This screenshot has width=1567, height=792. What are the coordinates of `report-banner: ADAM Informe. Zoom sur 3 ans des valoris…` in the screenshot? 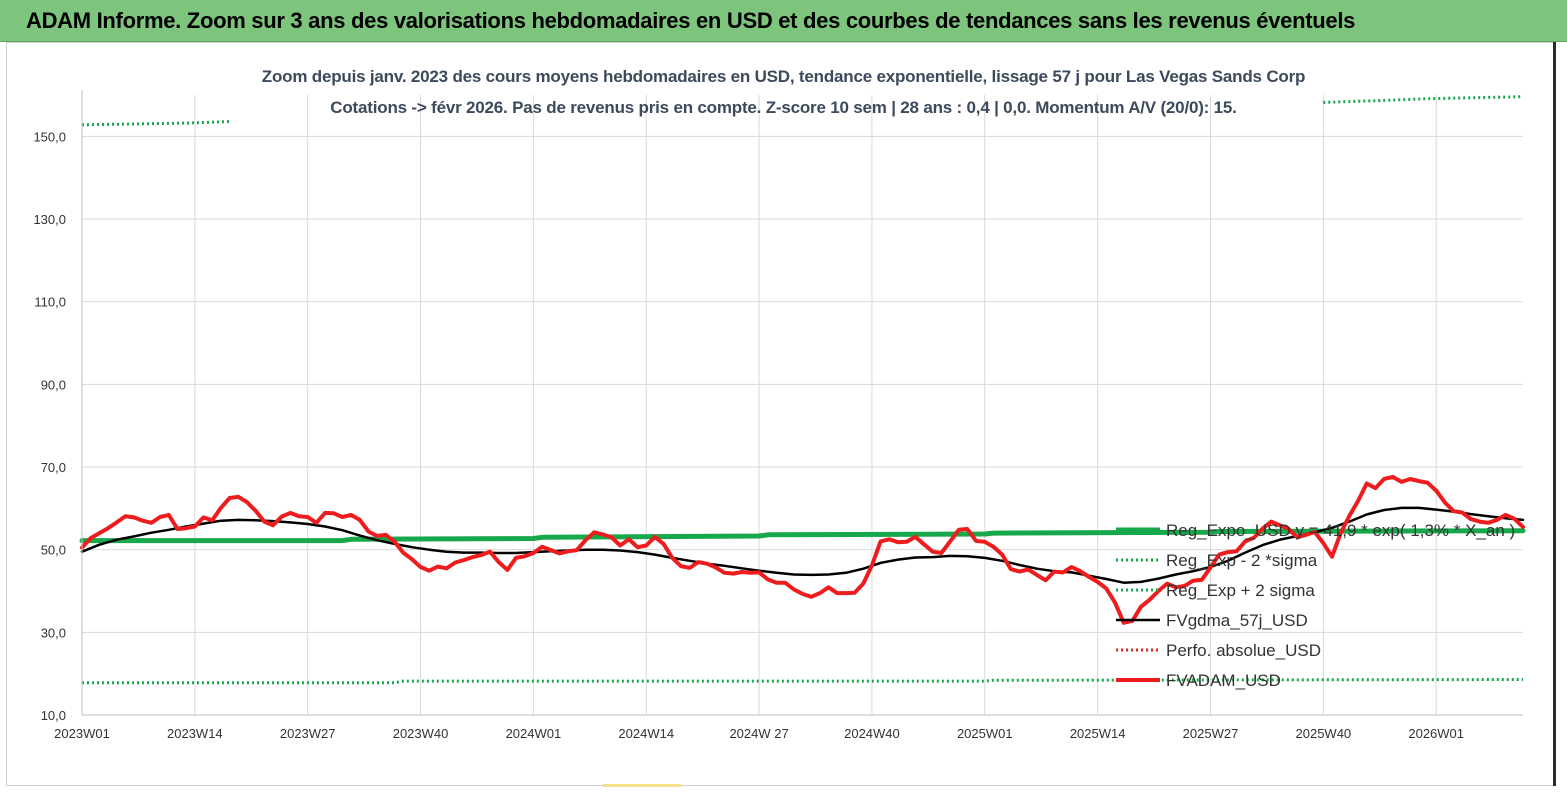 It's located at (783, 21).